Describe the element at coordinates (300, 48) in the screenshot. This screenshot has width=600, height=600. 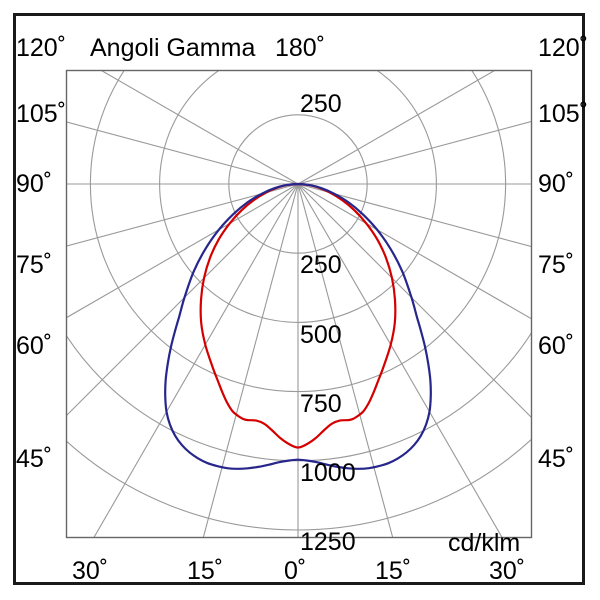
I see `top-angle-label: 180˚` at that location.